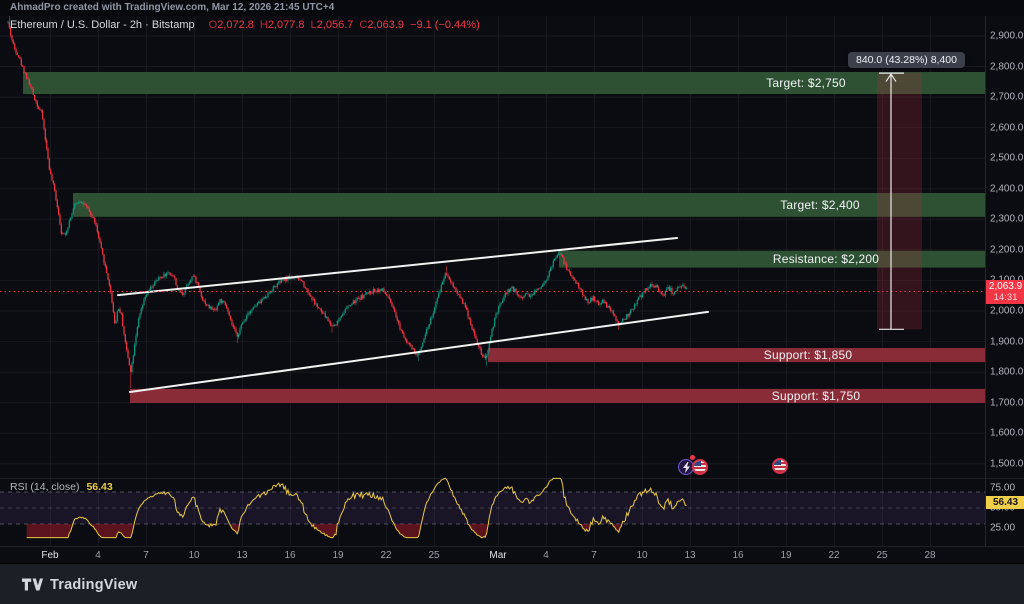  Describe the element at coordinates (1007, 342) in the screenshot. I see `price-tick-label: 1,900.0` at that location.